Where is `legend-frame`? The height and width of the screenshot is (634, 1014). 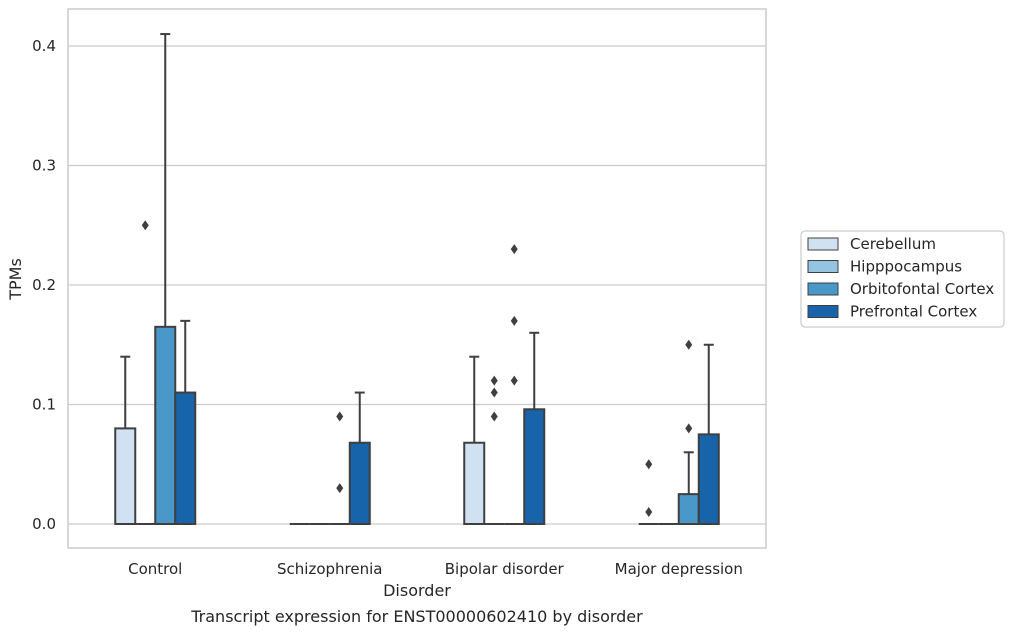 legend-frame is located at coordinates (902, 279).